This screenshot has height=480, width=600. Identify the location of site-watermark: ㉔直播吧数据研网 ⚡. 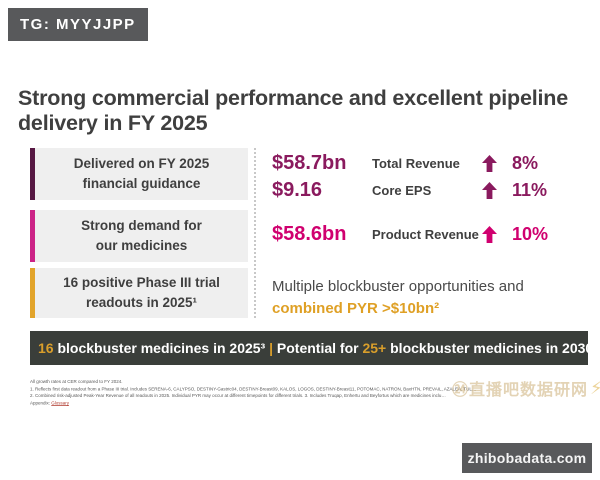
(526, 388).